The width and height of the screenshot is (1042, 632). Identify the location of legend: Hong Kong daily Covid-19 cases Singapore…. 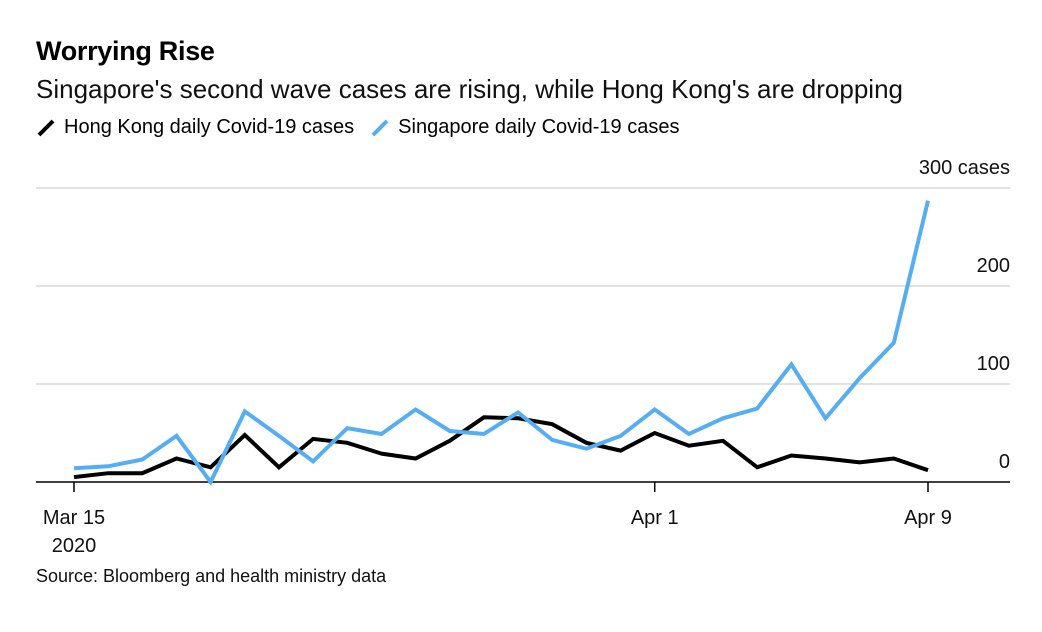
(365, 127).